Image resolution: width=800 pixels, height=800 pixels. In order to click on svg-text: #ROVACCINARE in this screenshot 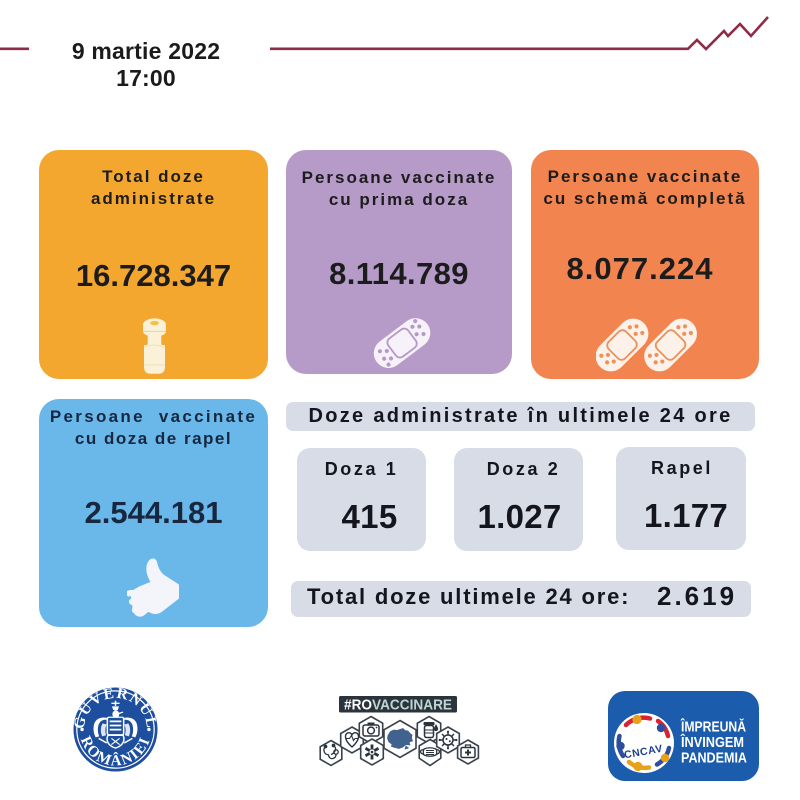, I will do `click(398, 705)`.